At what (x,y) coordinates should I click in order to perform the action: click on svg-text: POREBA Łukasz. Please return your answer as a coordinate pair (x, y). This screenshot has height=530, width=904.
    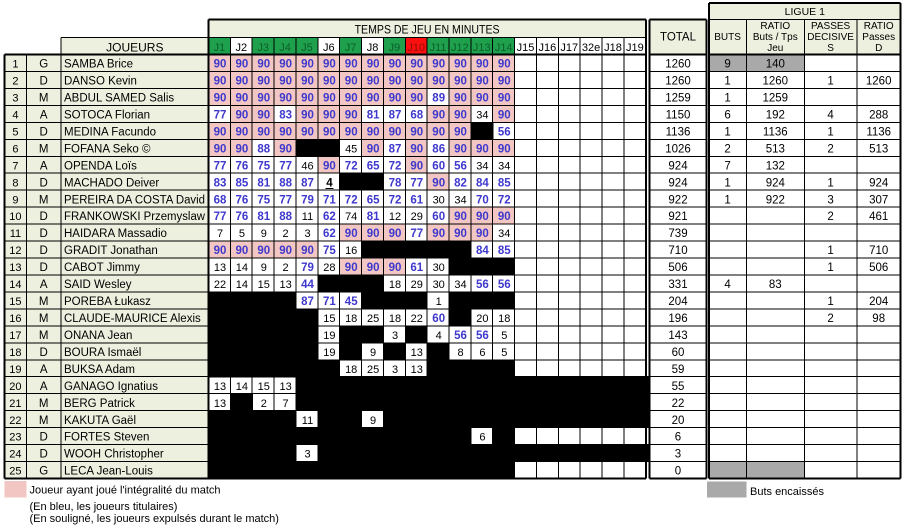
    Looking at the image, I should click on (107, 302).